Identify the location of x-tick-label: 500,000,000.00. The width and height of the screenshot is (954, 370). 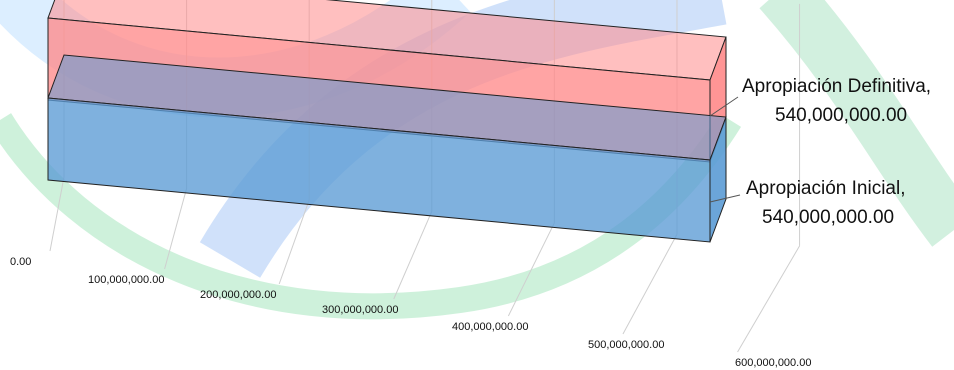
(626, 345).